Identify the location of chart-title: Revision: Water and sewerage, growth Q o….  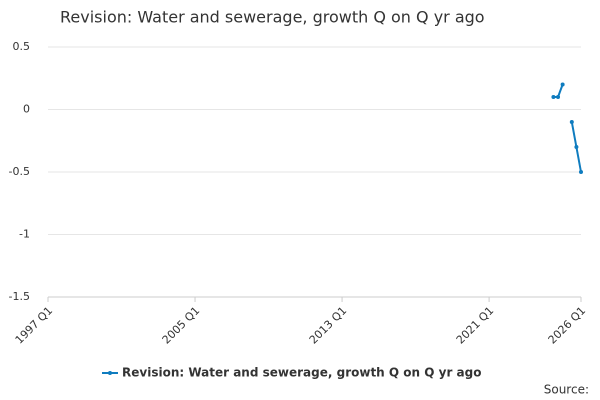
(272, 17).